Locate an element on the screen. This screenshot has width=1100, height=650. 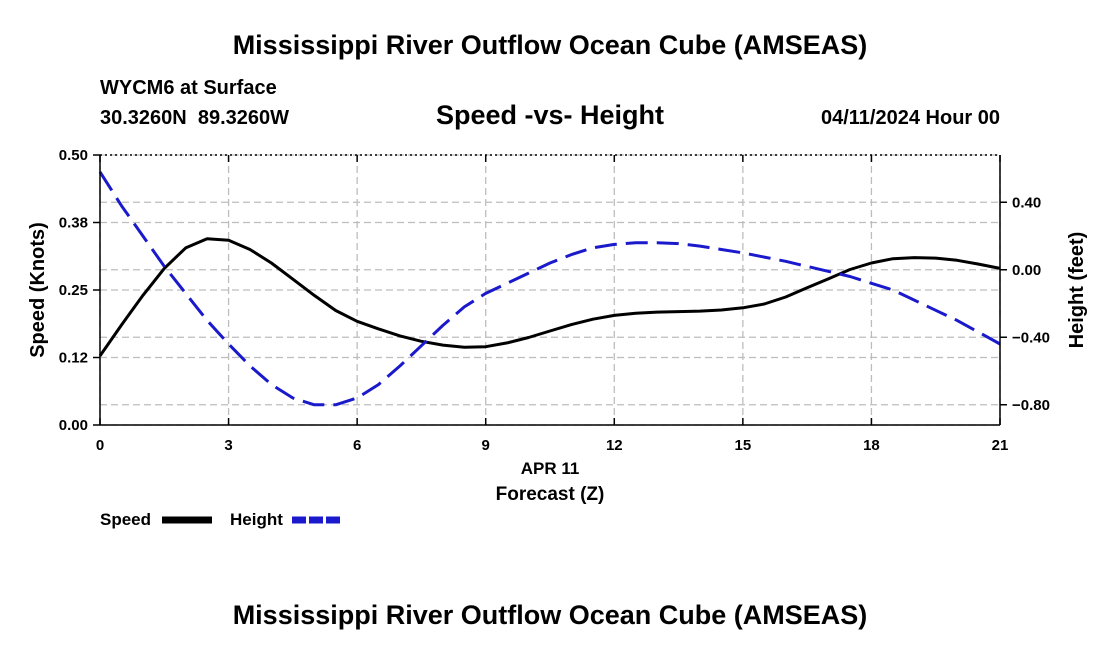
forecast-date-label: 04/11/2024 Hour 00 is located at coordinates (910, 118).